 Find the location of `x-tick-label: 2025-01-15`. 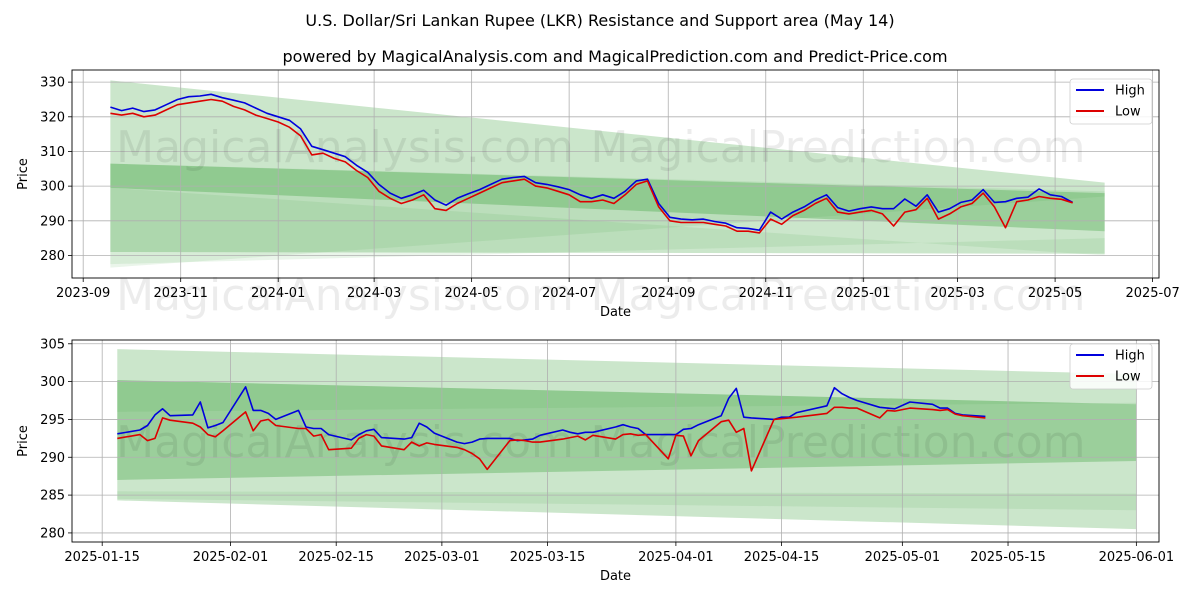

x-tick-label: 2025-01-15 is located at coordinates (102, 557).